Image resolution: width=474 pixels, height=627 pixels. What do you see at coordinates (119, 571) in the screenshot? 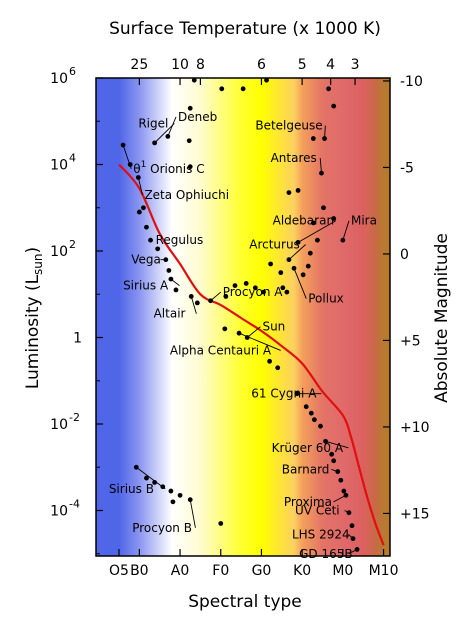
I see `bottom-tick-label: O5` at bounding box center [119, 571].